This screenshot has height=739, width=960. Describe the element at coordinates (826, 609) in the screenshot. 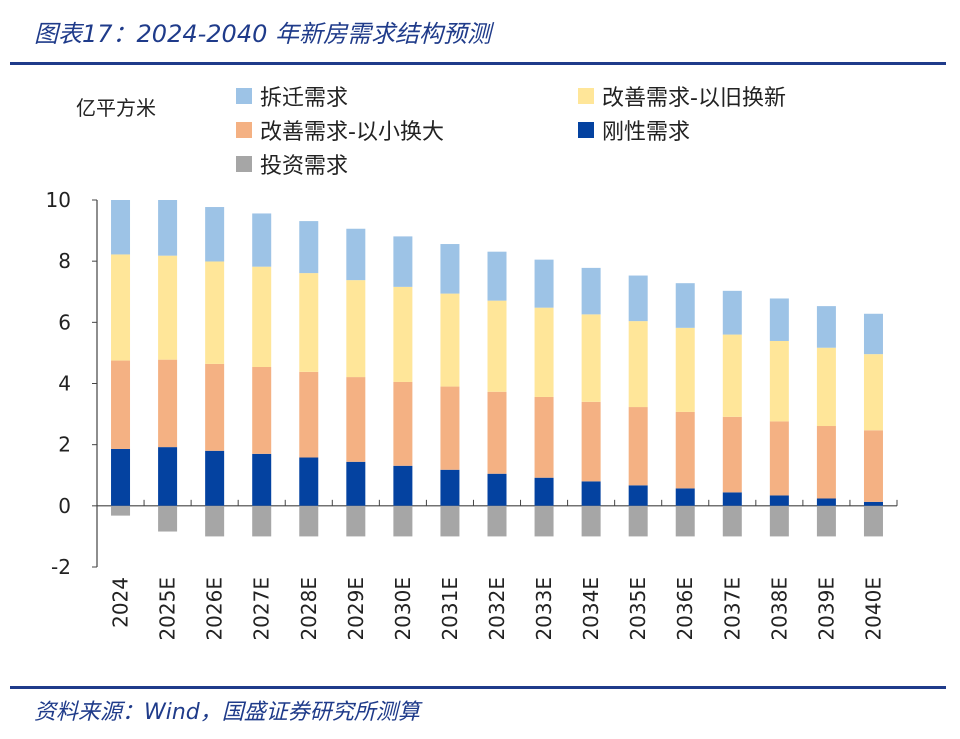

I see `x-tick-label: 2039E` at that location.